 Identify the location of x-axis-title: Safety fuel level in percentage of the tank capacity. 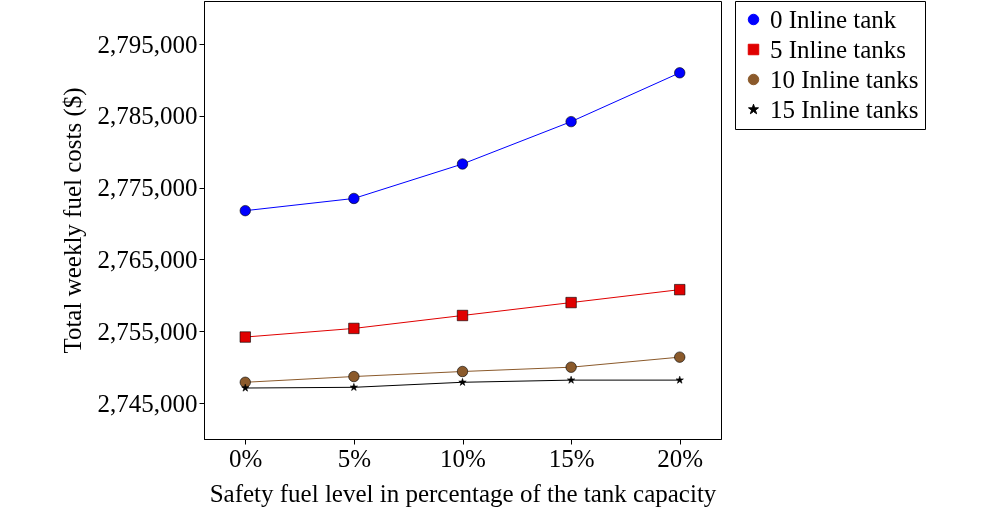
(463, 493).